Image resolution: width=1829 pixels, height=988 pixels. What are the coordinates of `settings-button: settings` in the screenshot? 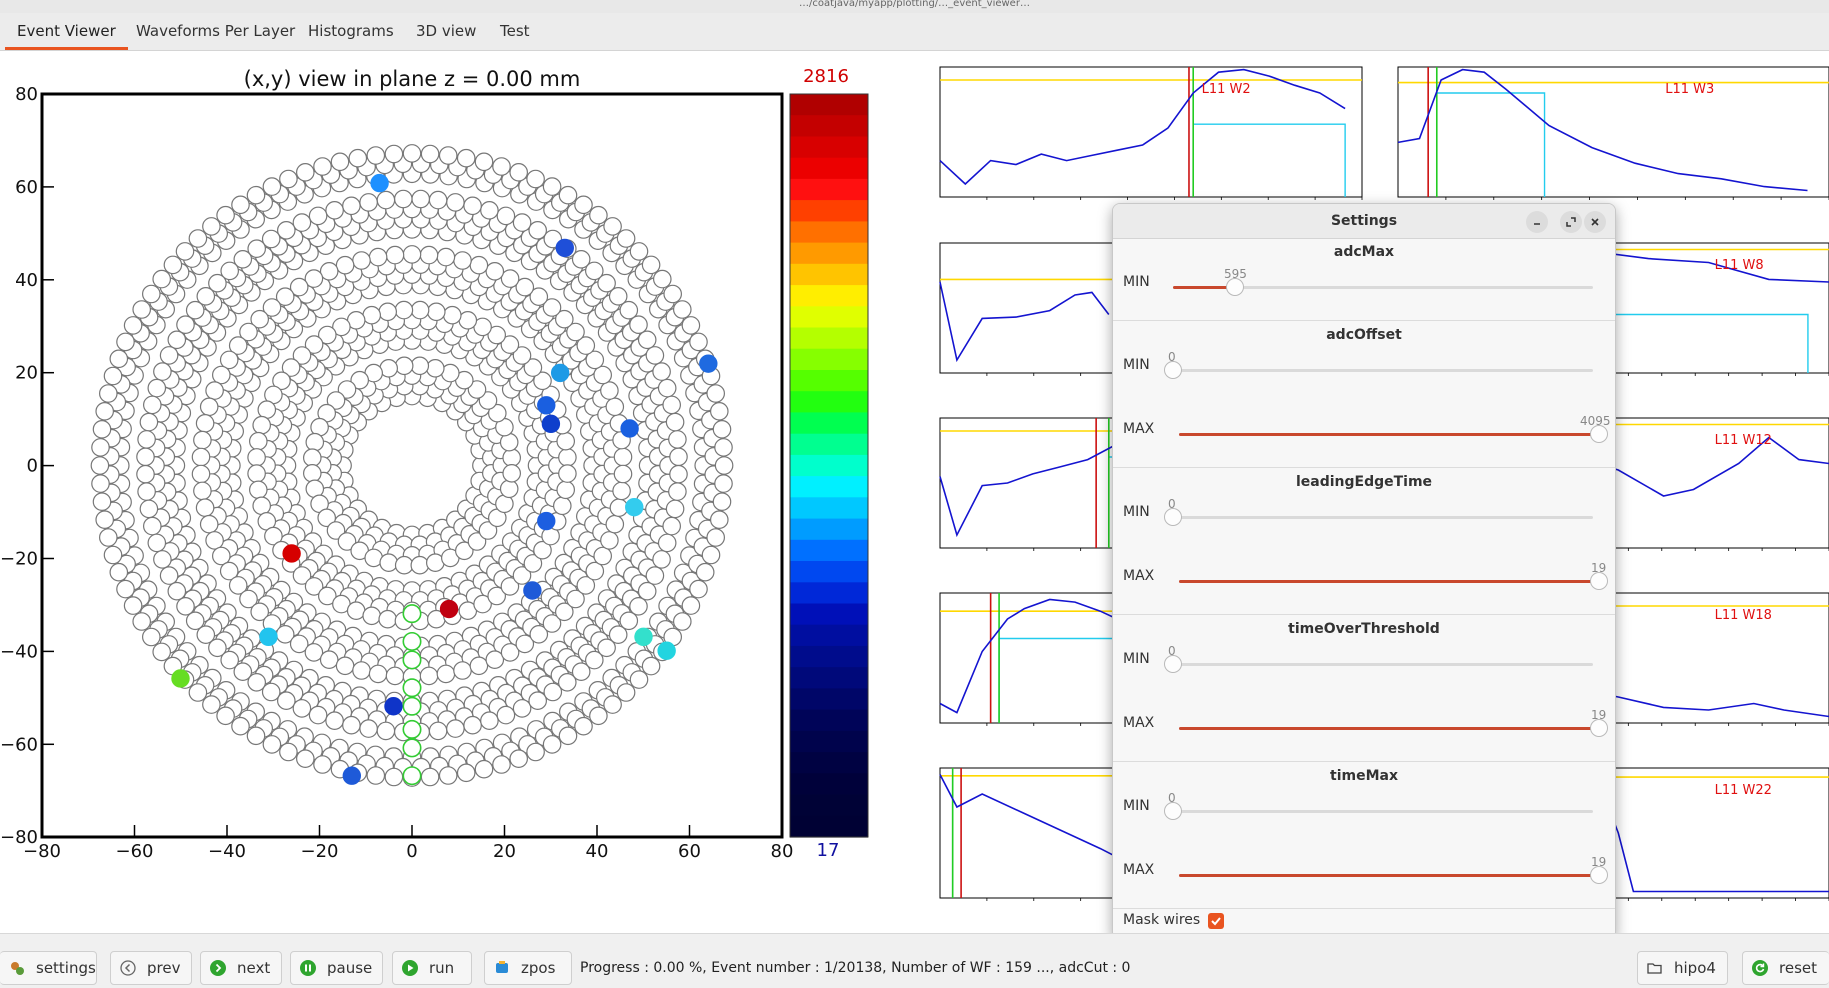 It's located at (48, 968).